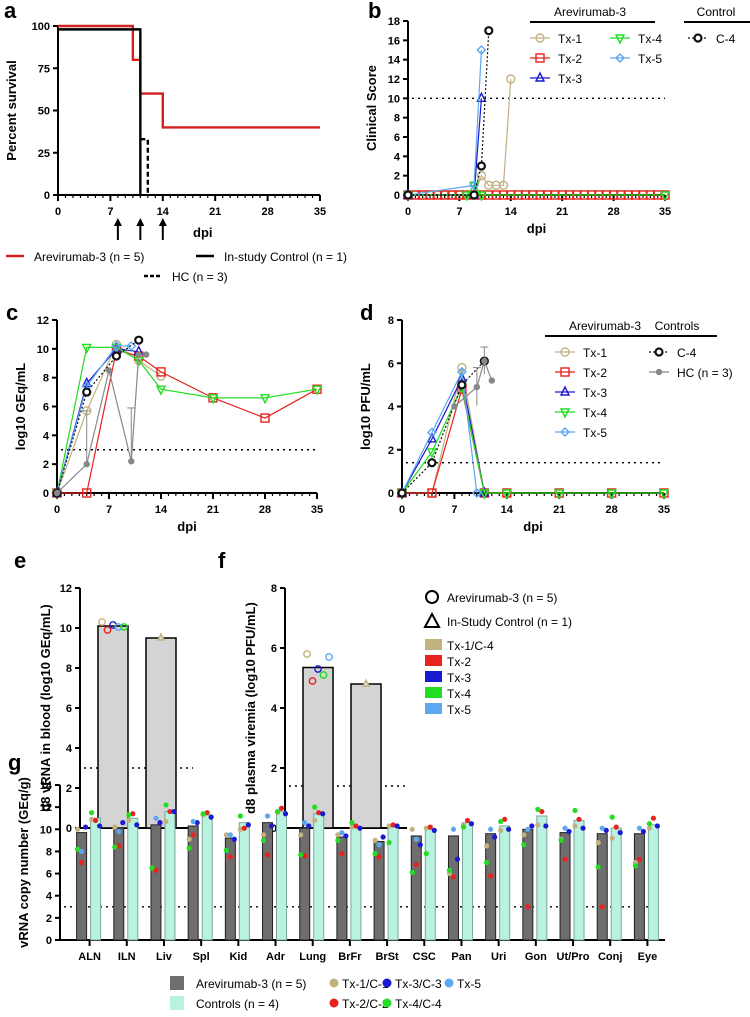 The height and width of the screenshot is (1017, 750). Describe the element at coordinates (268, 881) in the screenshot. I see `bar-arevirumab-adr` at that location.